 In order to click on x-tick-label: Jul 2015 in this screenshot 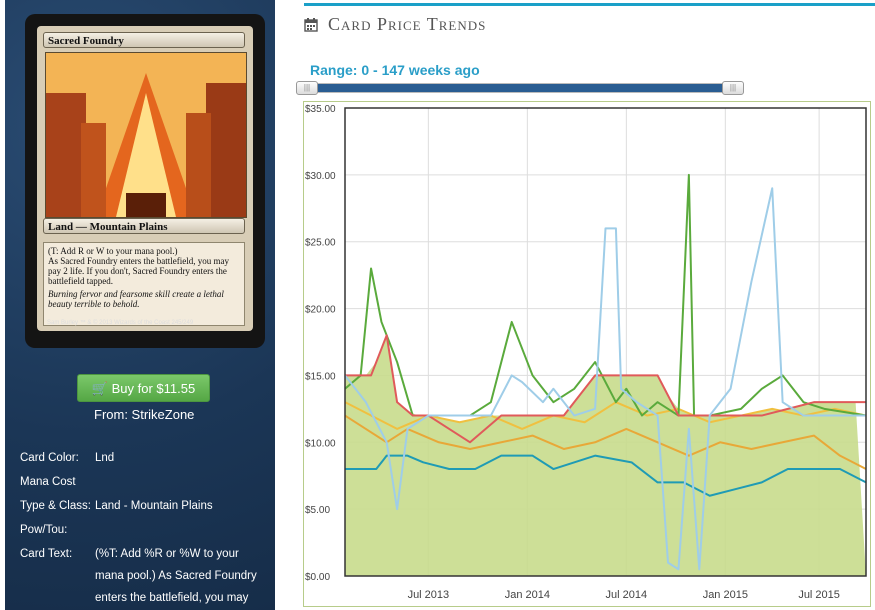, I will do `click(819, 595)`.